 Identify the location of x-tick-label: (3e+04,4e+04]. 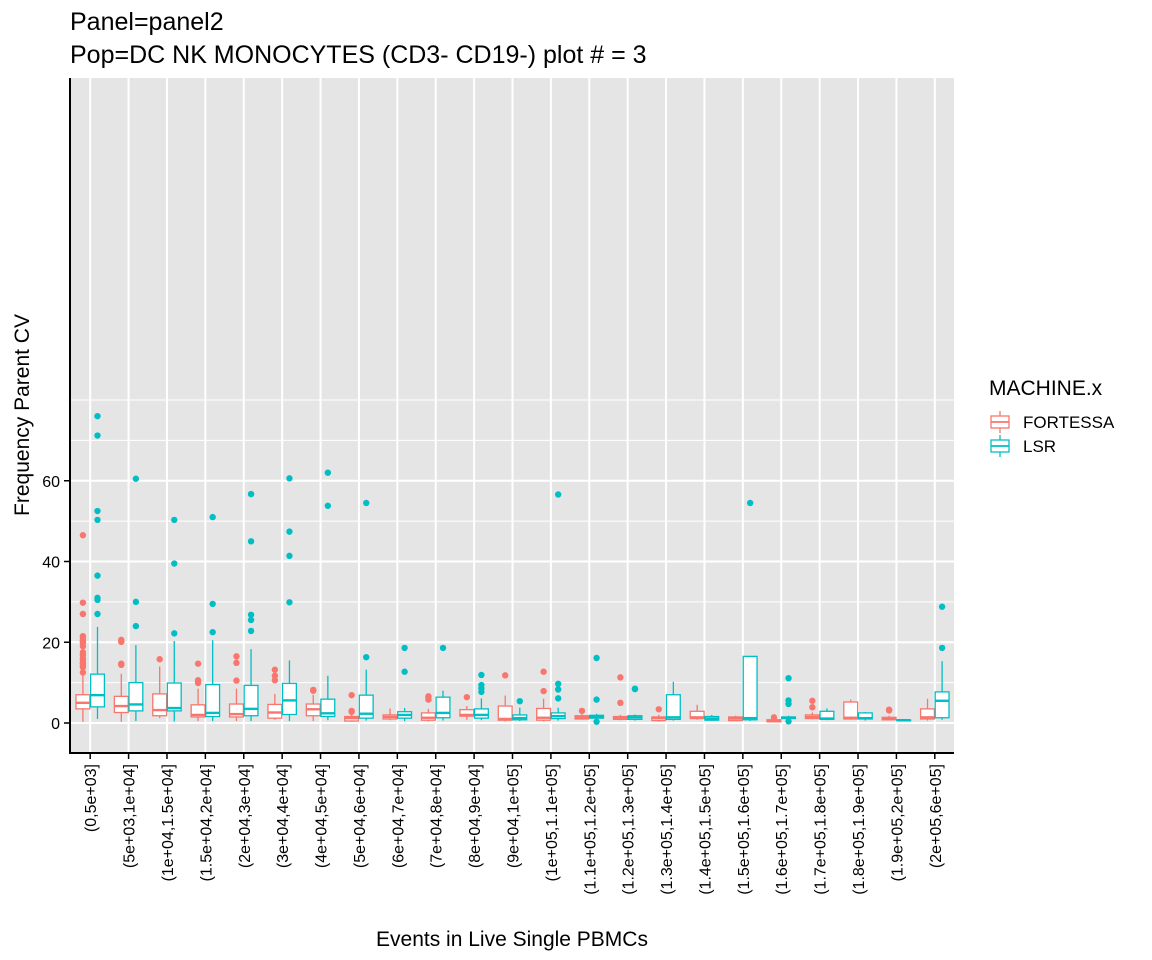
(283, 816).